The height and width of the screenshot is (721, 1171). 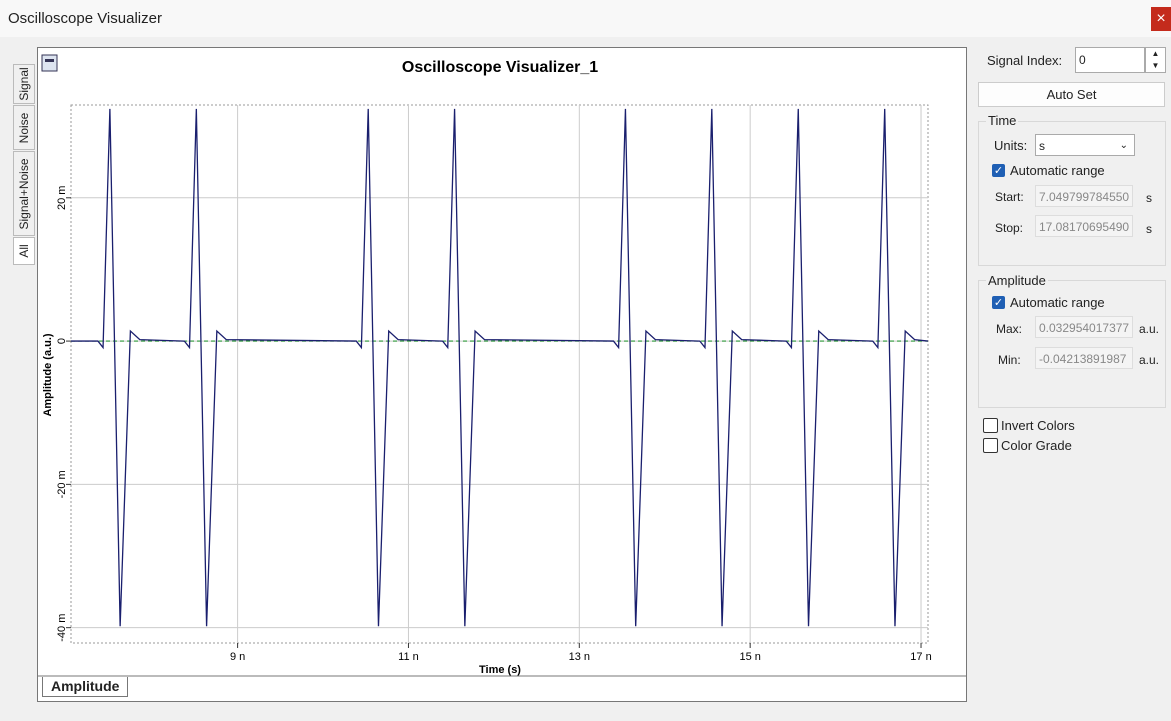 What do you see at coordinates (49, 60) in the screenshot?
I see `chart-icon-part` at bounding box center [49, 60].